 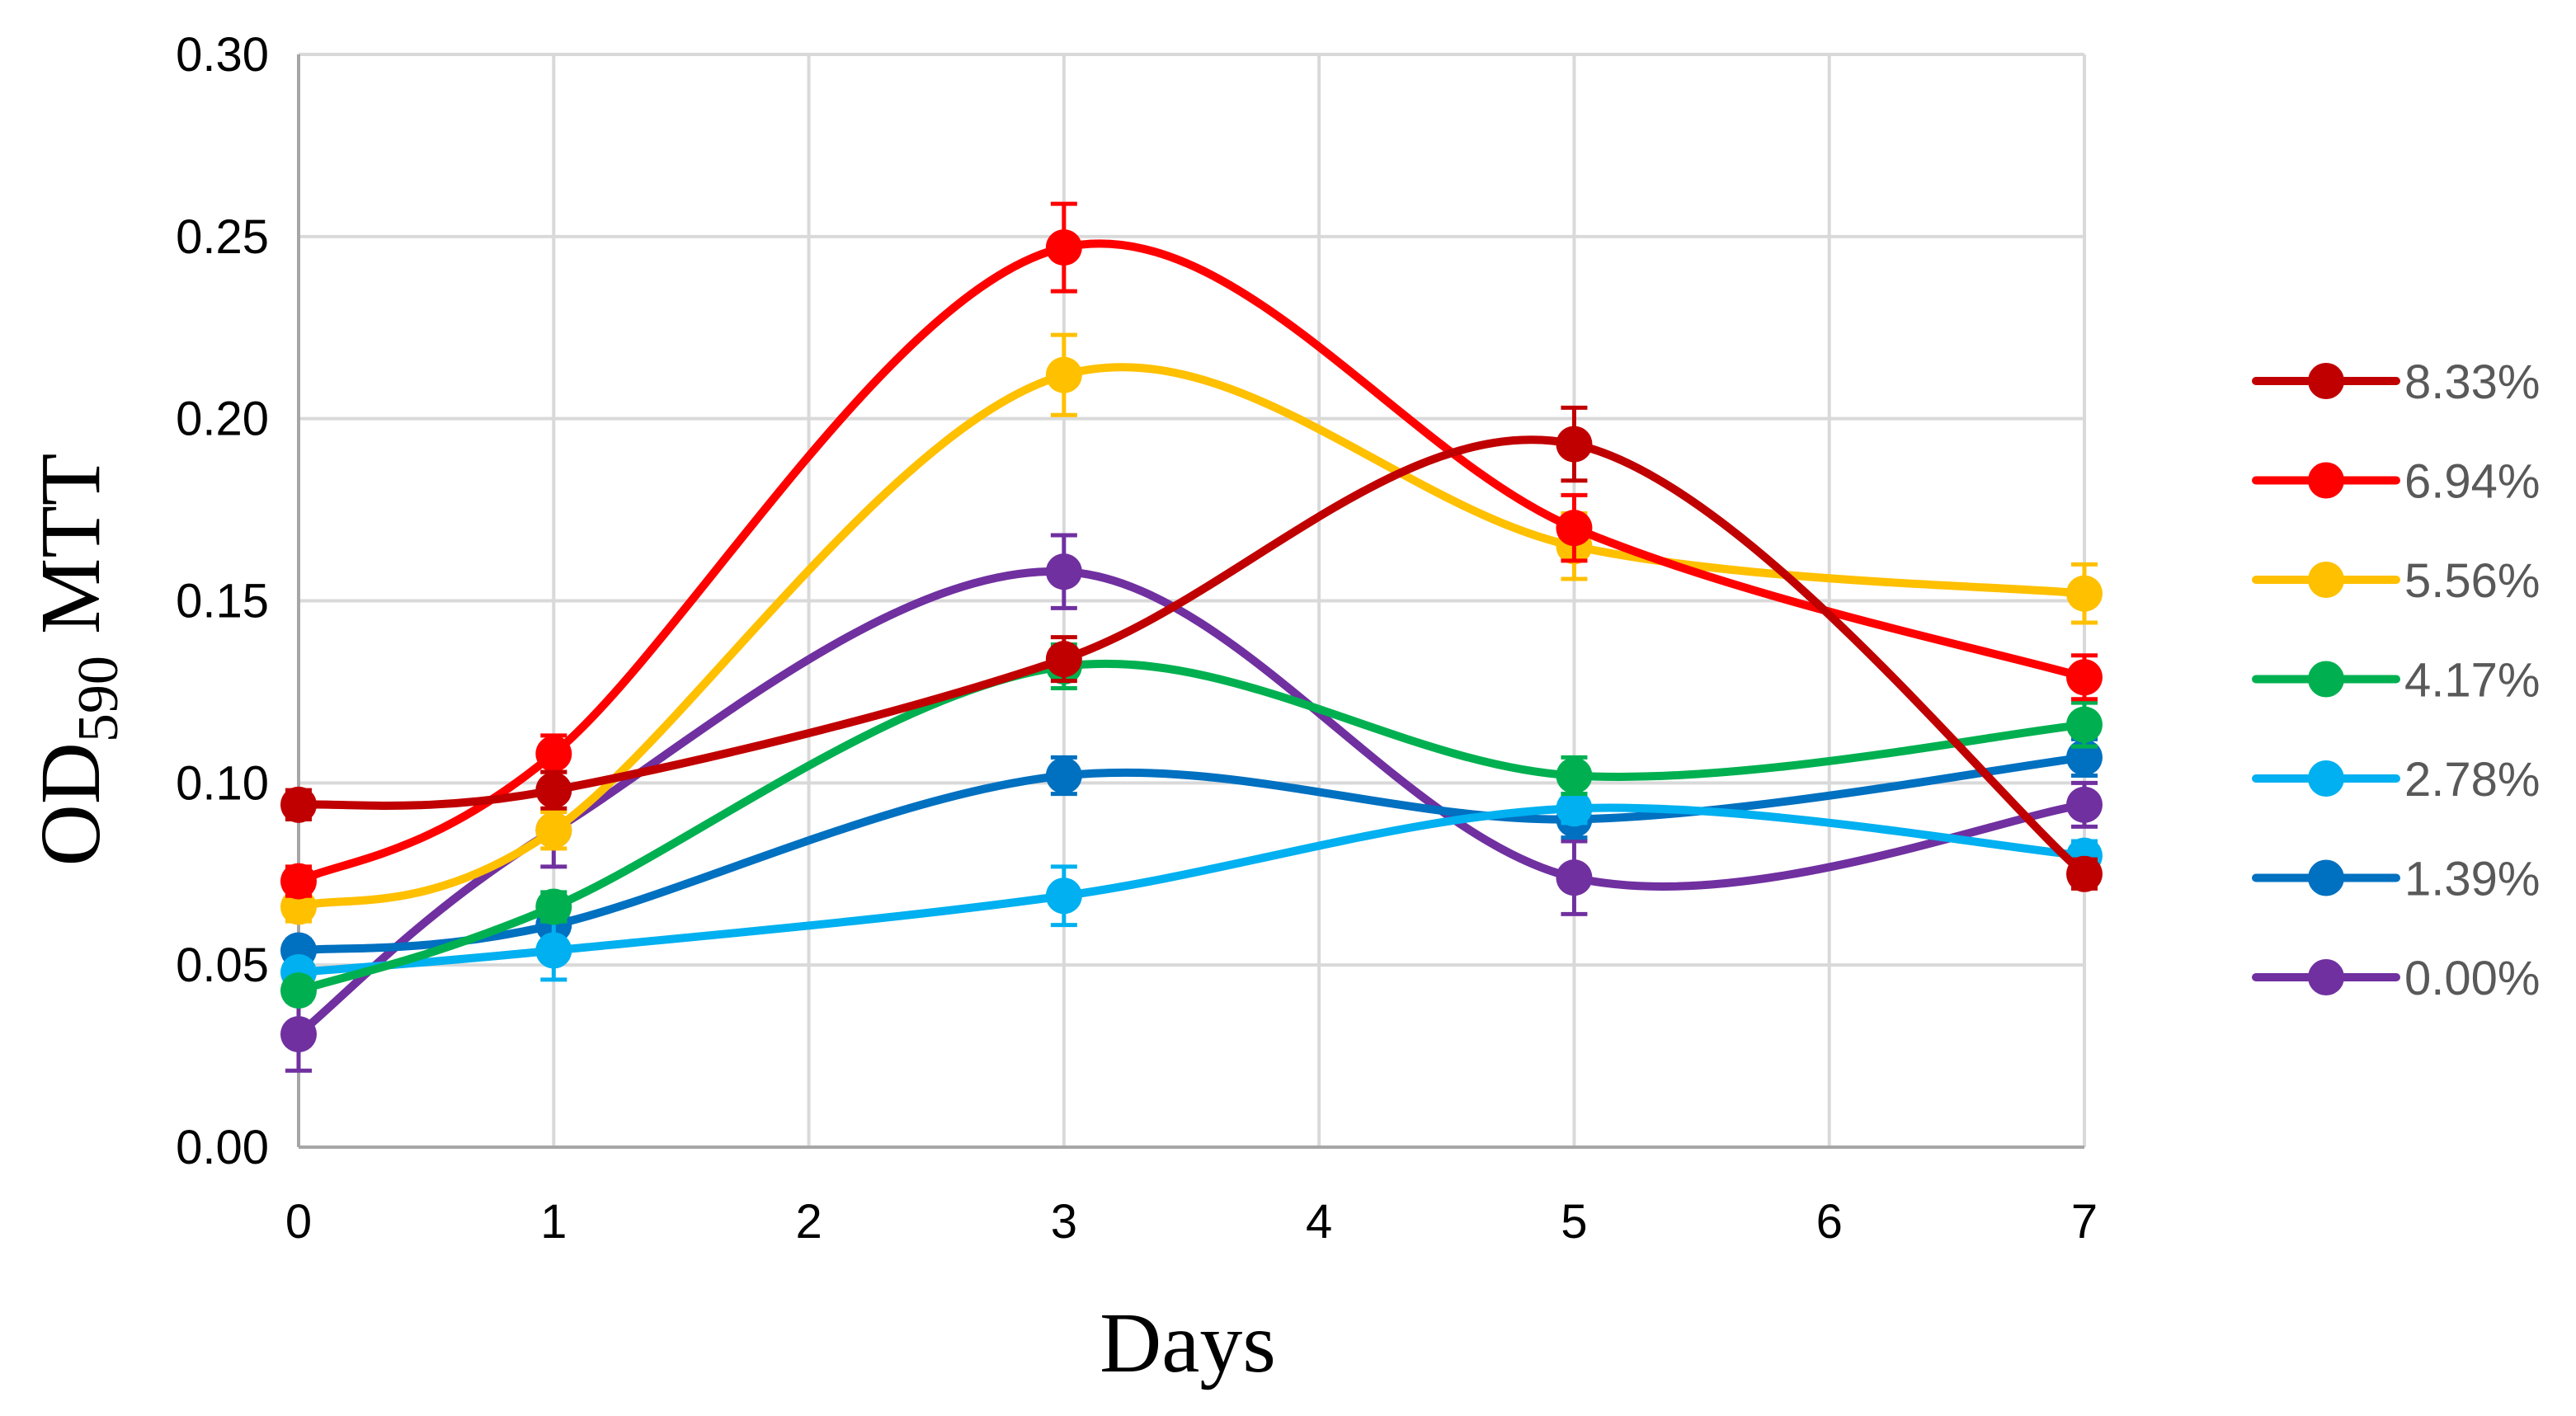 I want to click on svg-text: OD590 MTT, so click(x=76, y=660).